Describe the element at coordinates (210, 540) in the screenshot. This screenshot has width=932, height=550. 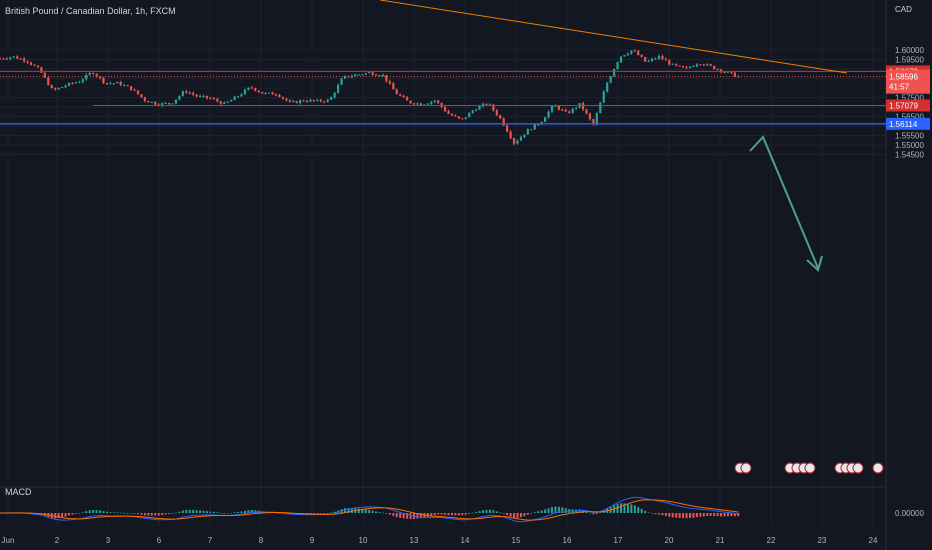
I see `x-tick-label: 7` at that location.